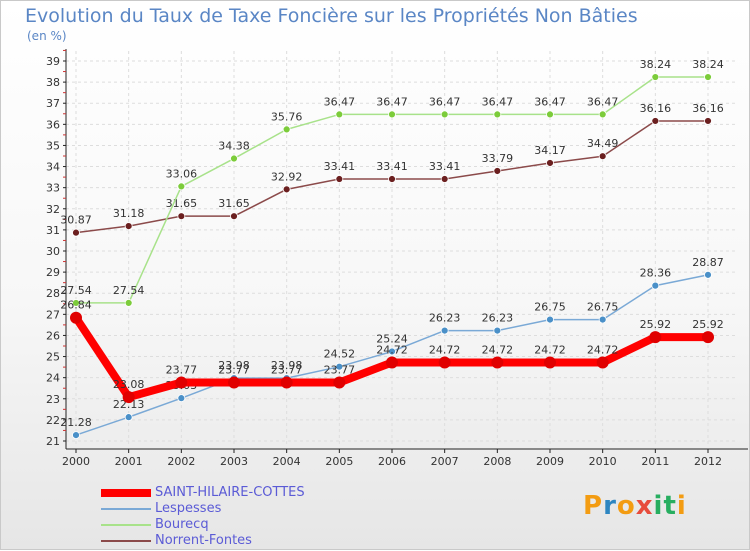 The width and height of the screenshot is (750, 551). Describe the element at coordinates (708, 262) in the screenshot. I see `data-label: 28.87` at that location.